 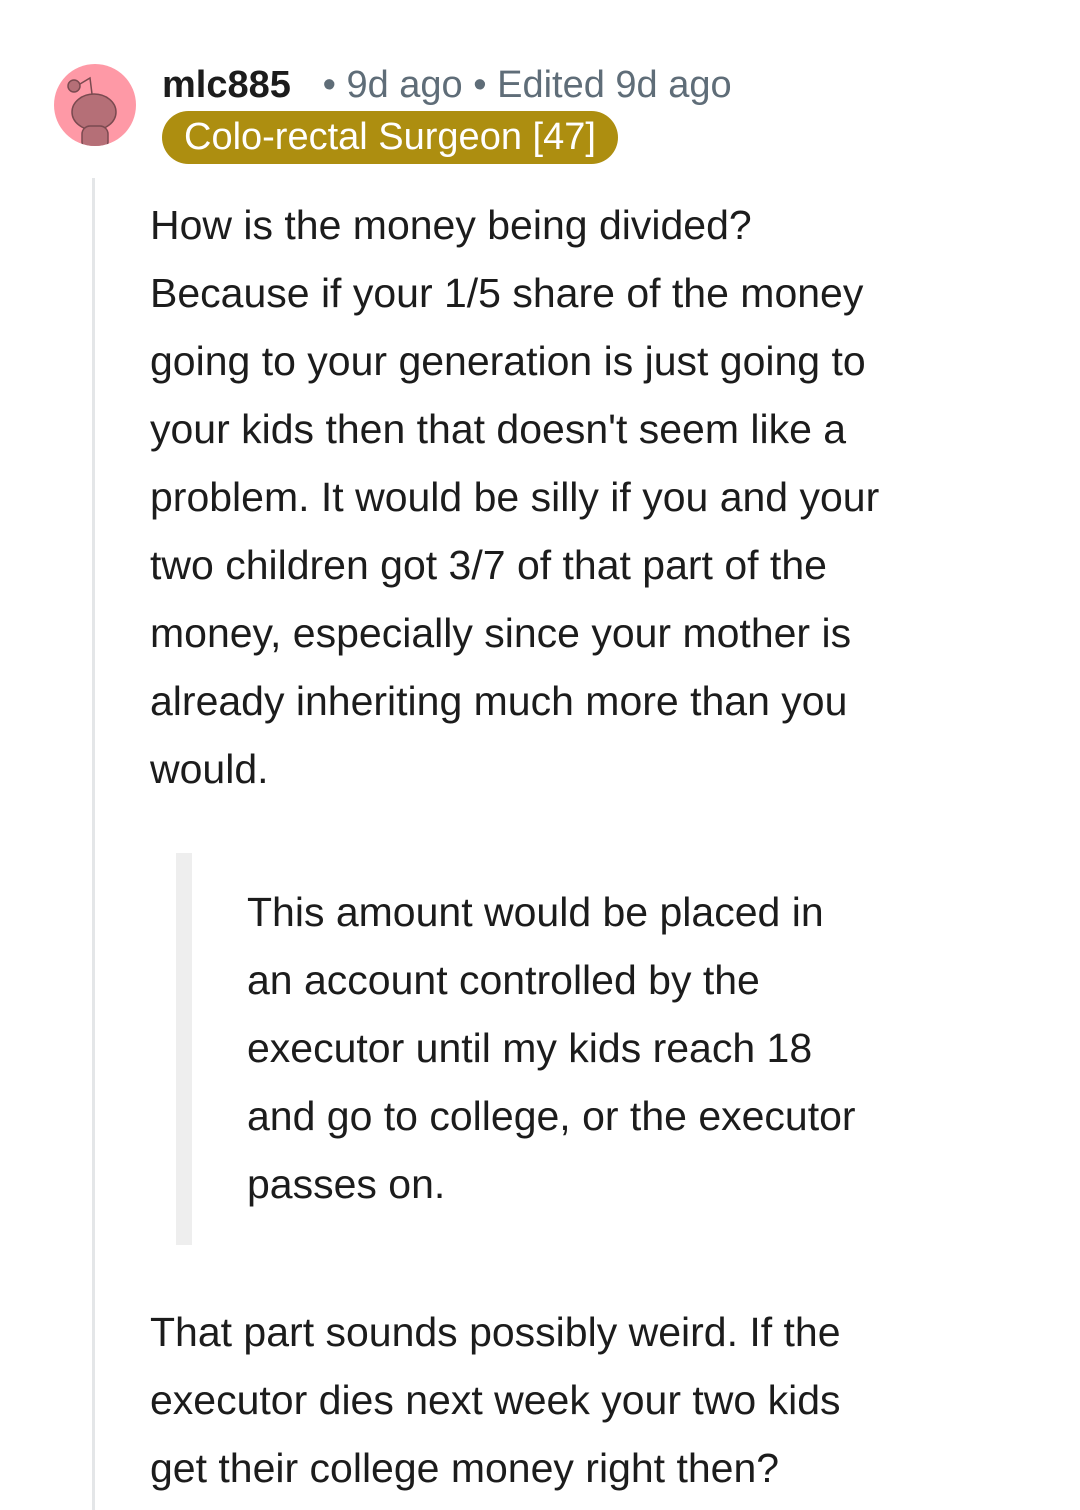 I want to click on text-line: How is the money being divided?, so click(x=451, y=225).